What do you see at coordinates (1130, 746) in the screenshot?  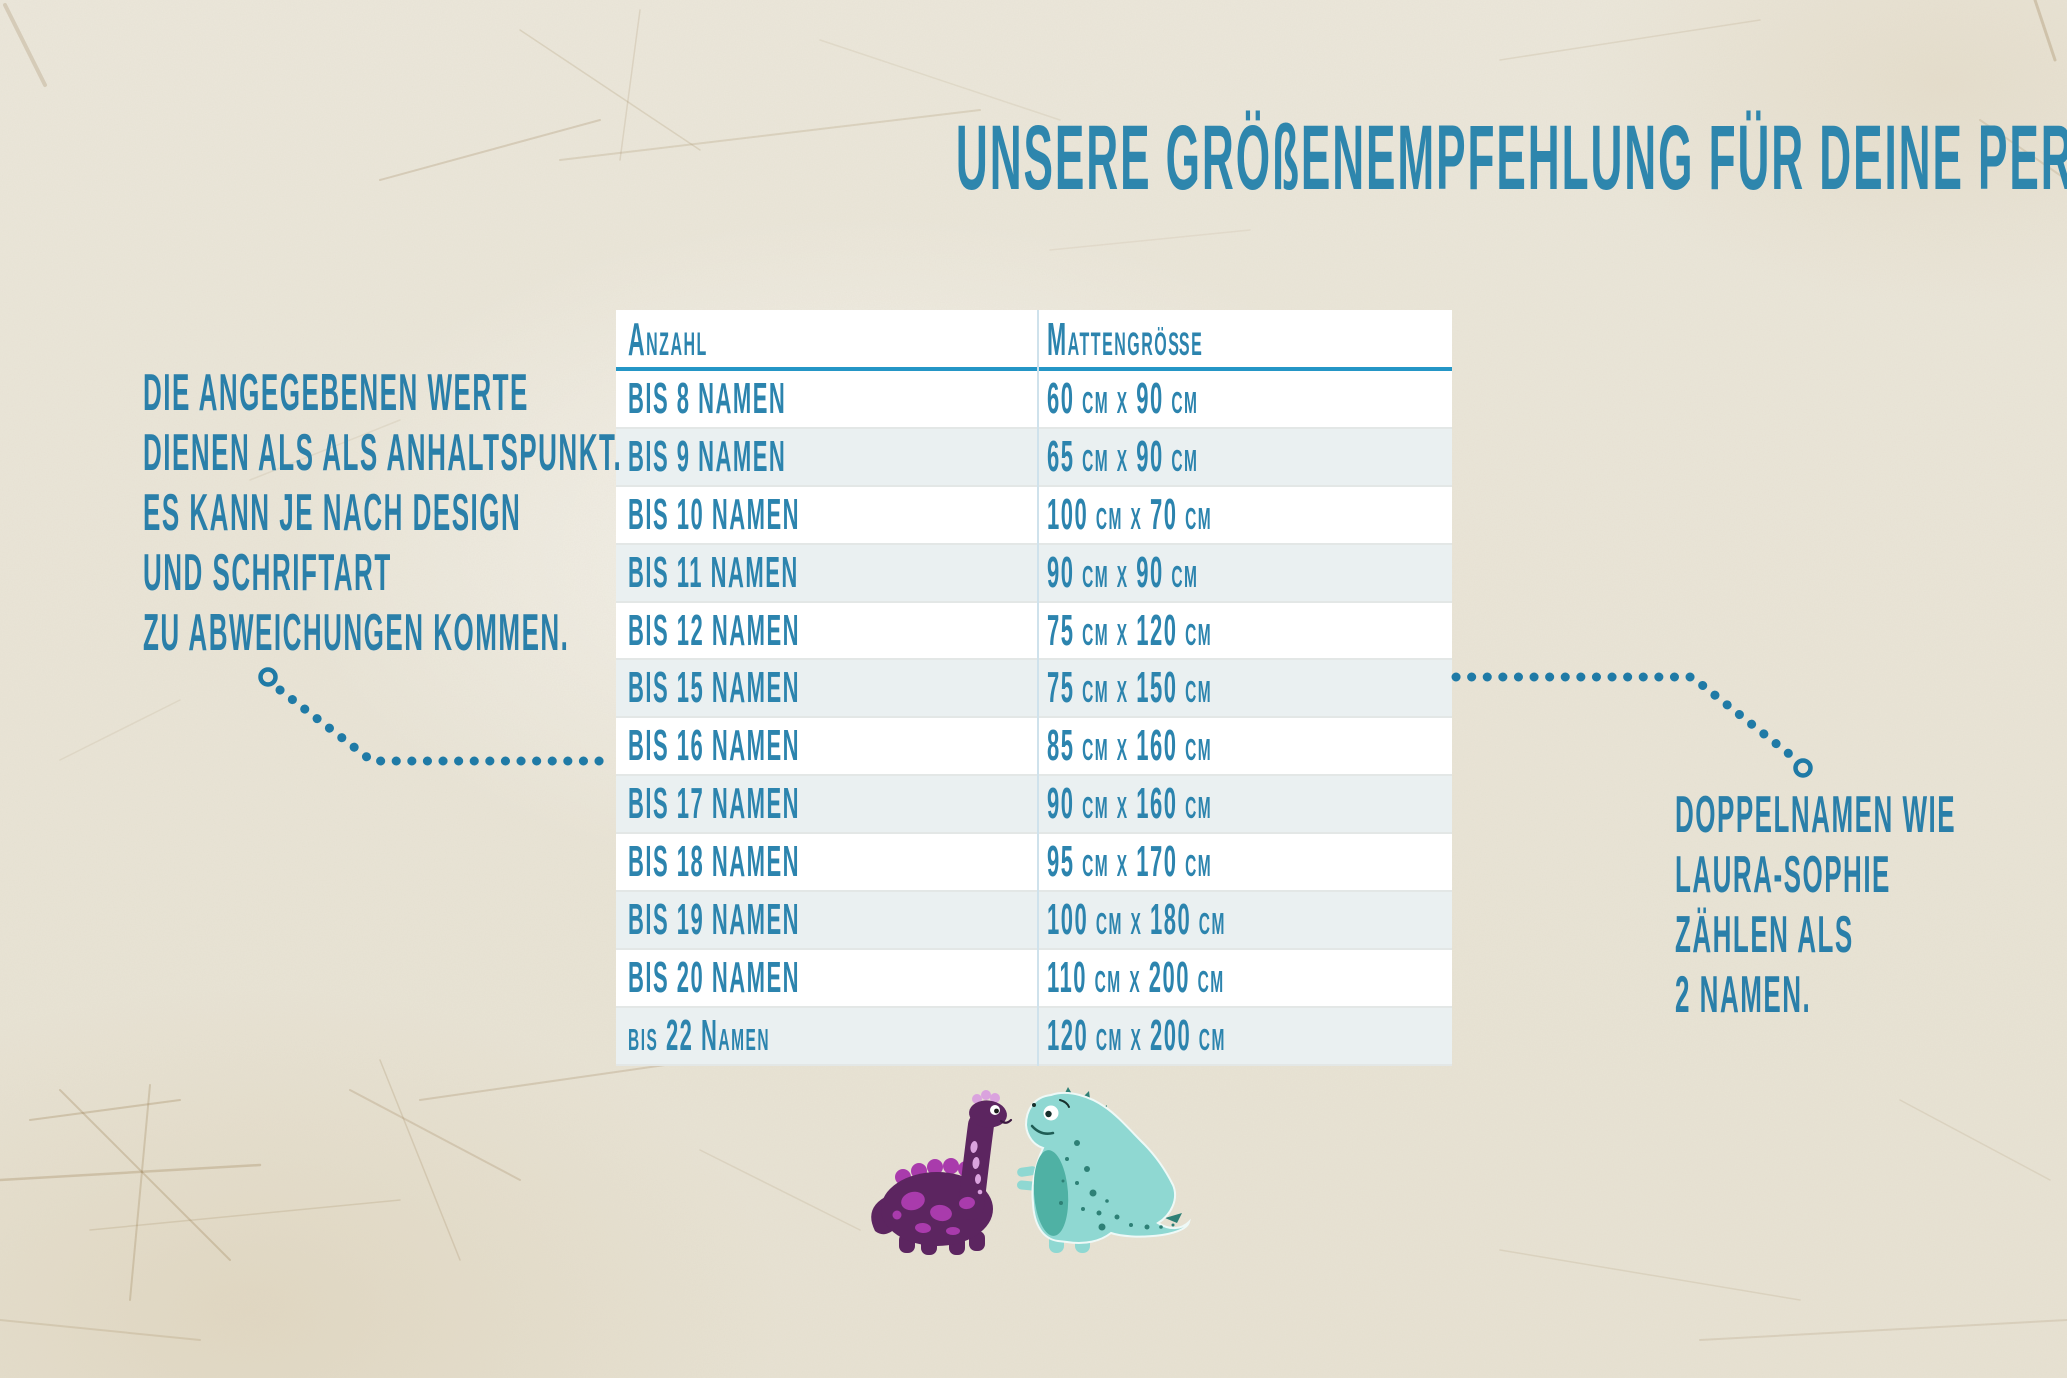 I see `cell-mattengroesse: 85 cm x 160 cm` at bounding box center [1130, 746].